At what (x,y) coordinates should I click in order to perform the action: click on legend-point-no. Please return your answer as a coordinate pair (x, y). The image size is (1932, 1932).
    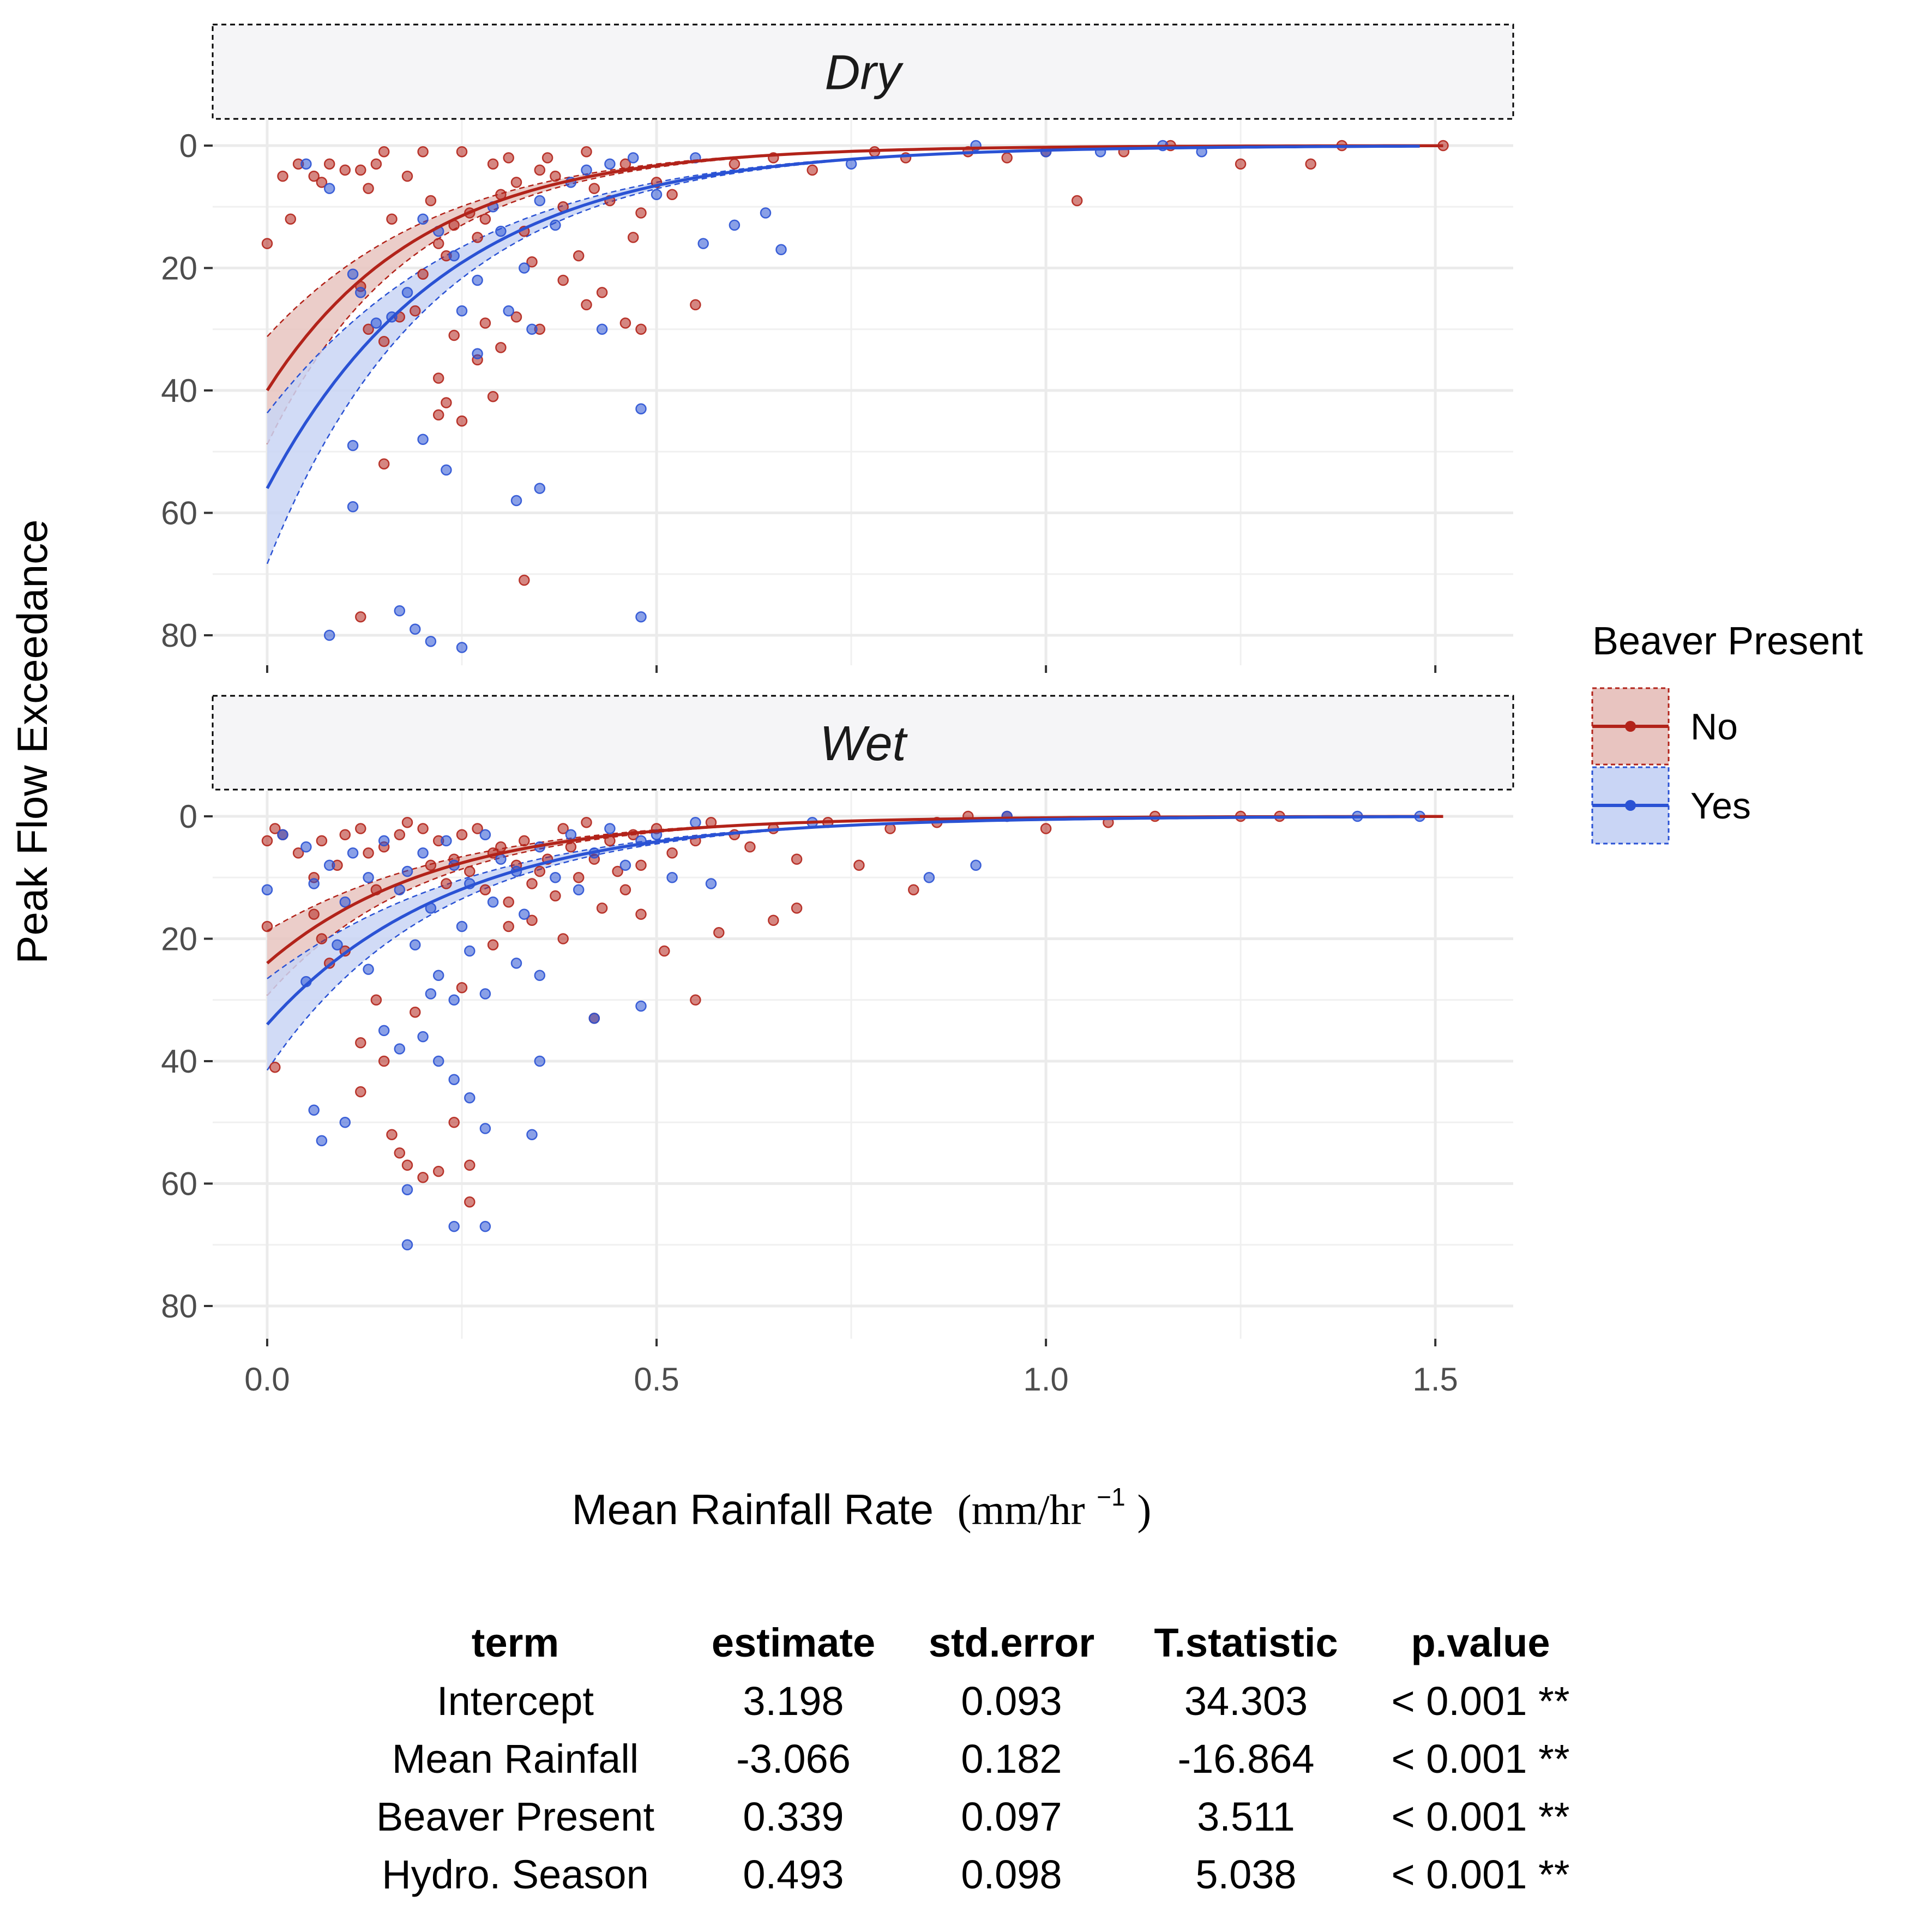
    Looking at the image, I should click on (1630, 726).